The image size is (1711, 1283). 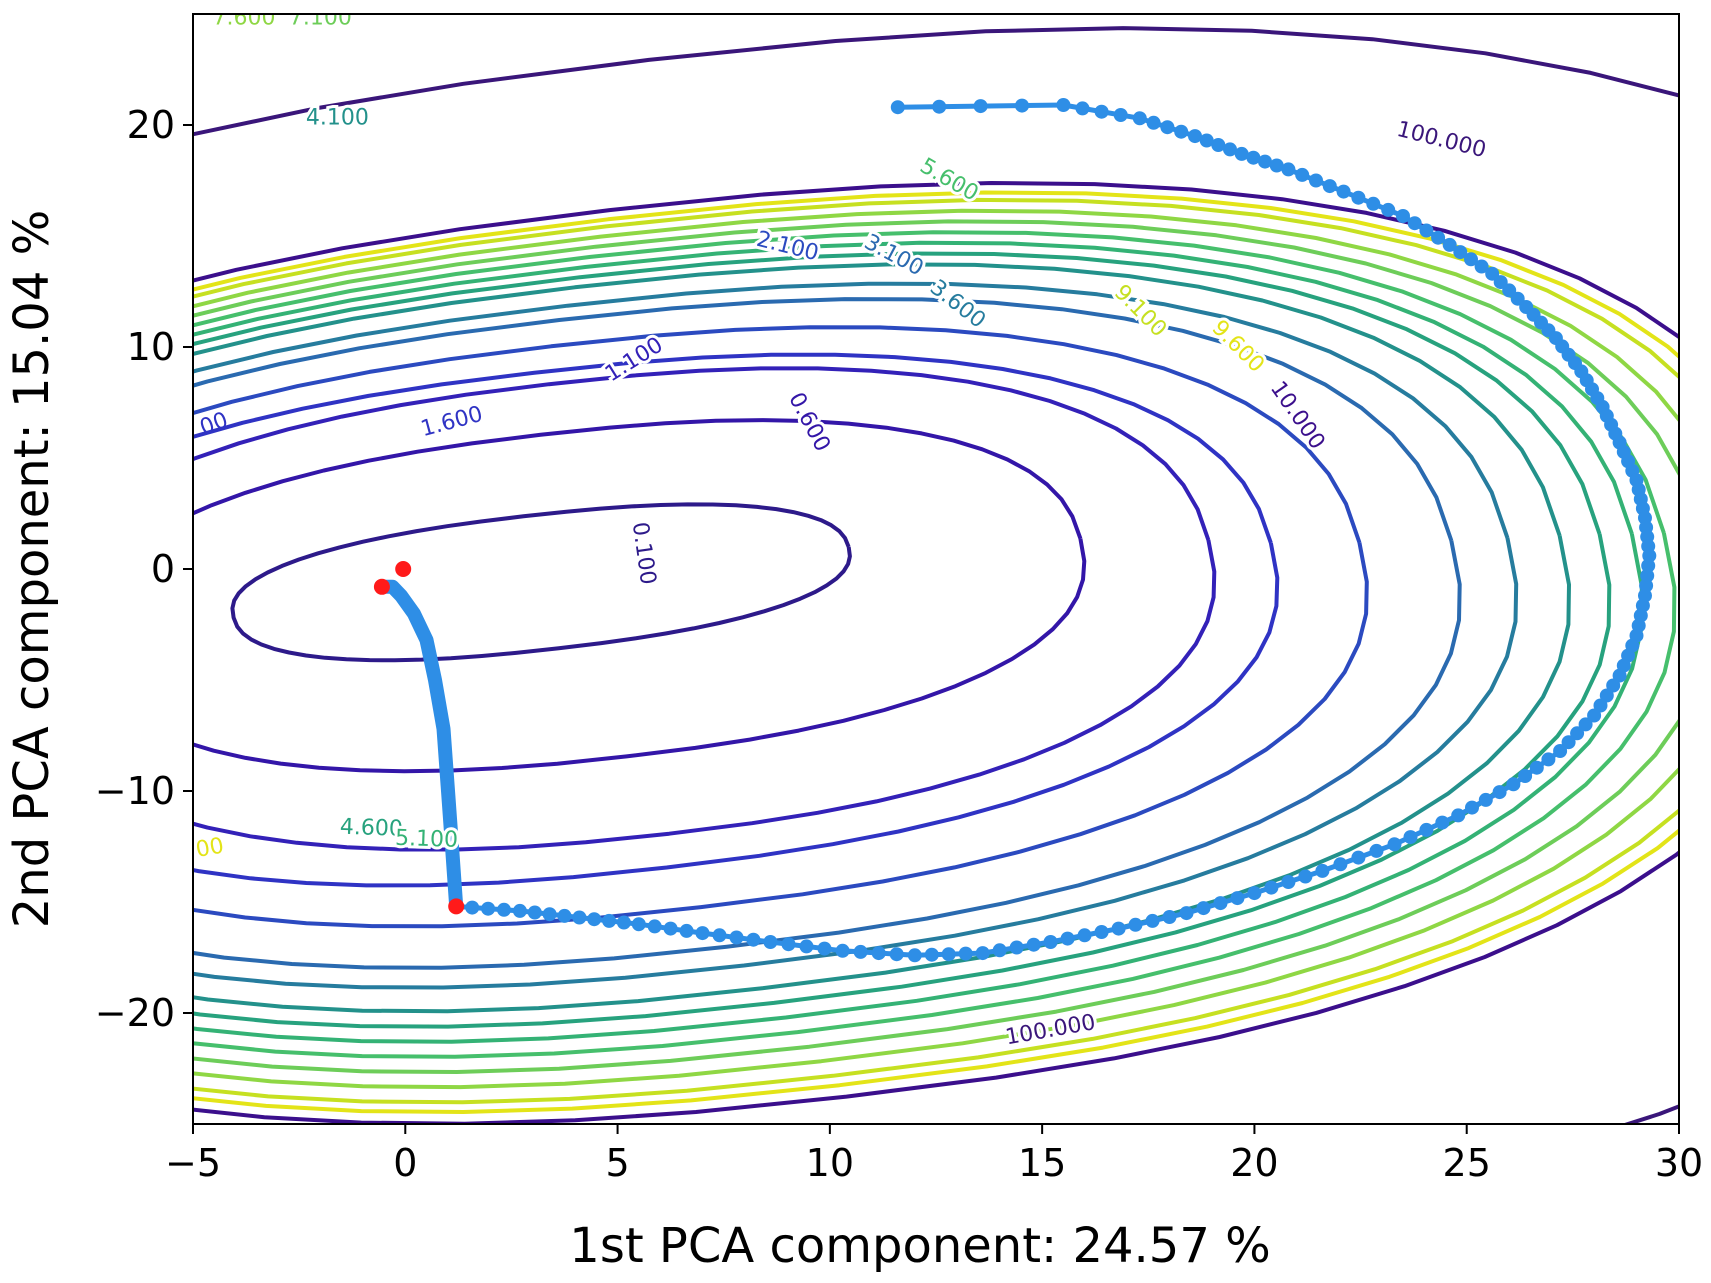 I want to click on contour-label: 3.100, so click(x=893, y=256).